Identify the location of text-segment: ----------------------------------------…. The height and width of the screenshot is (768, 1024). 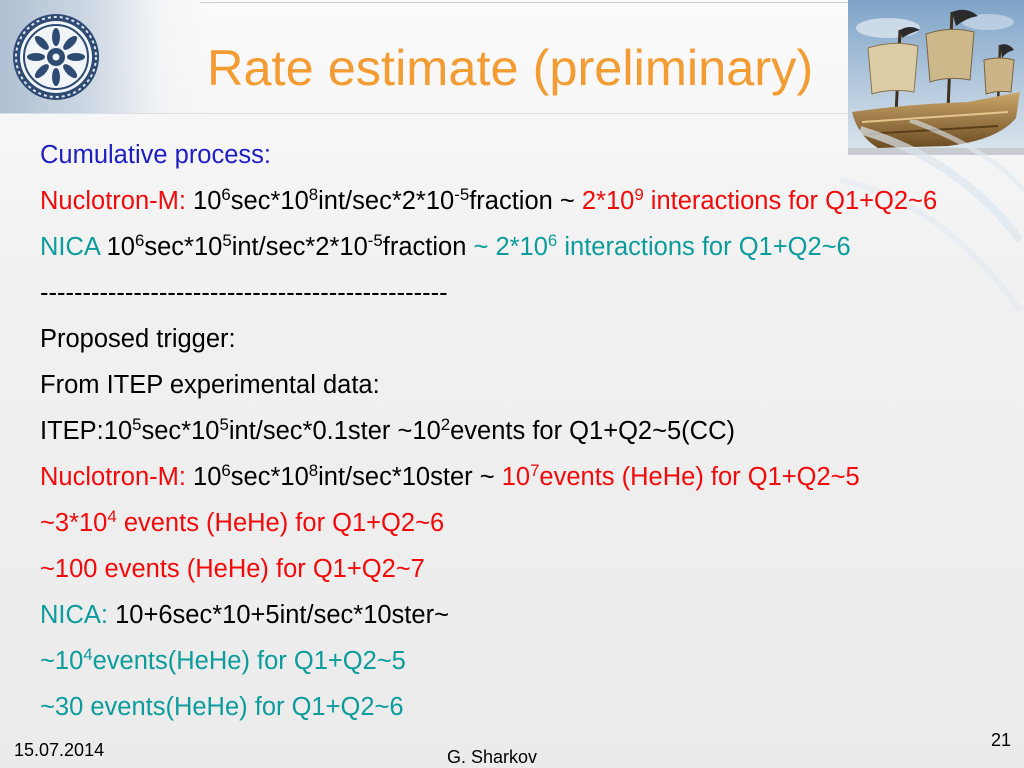
(244, 293).